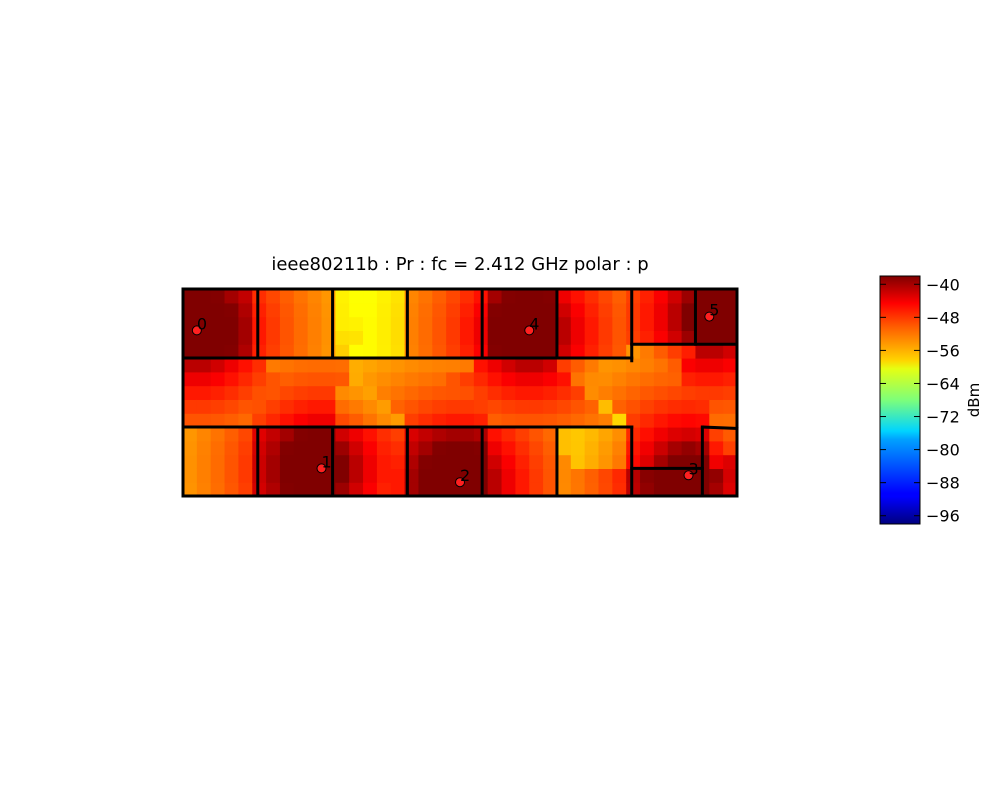 The image size is (1000, 800). Describe the element at coordinates (688, 475) in the screenshot. I see `access-point-marker` at that location.